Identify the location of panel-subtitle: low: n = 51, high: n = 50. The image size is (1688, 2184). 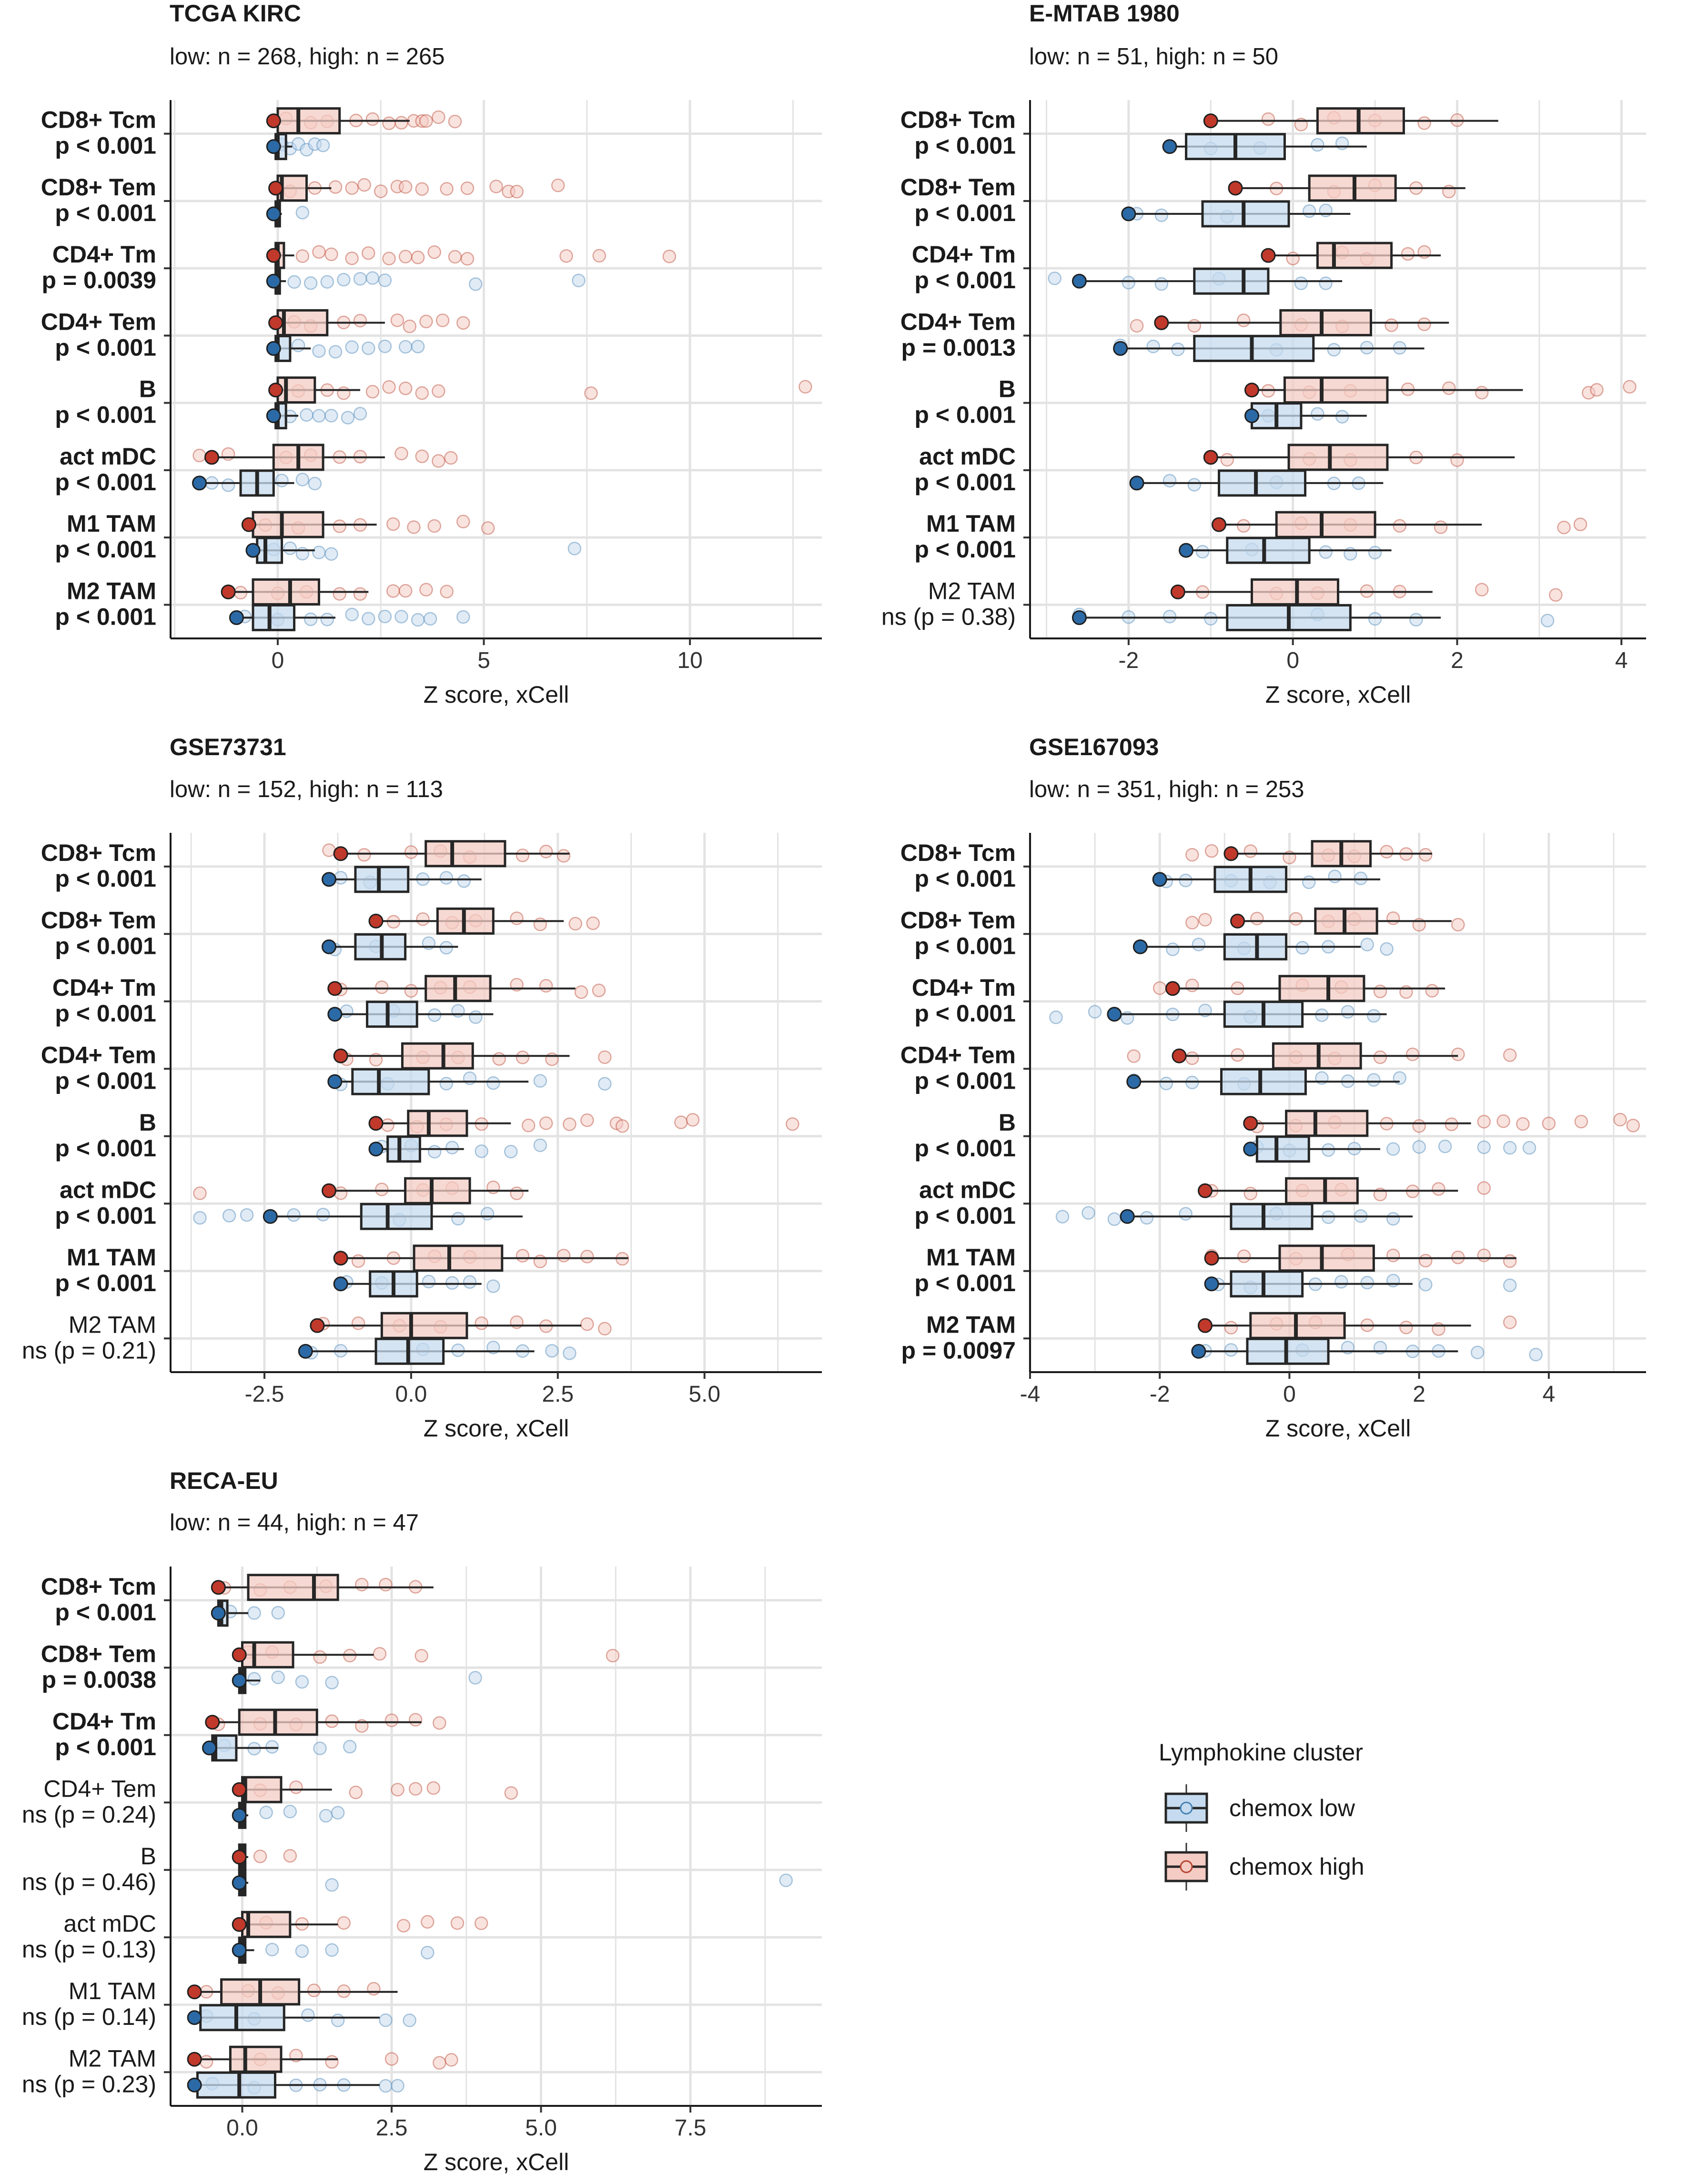
(1153, 57).